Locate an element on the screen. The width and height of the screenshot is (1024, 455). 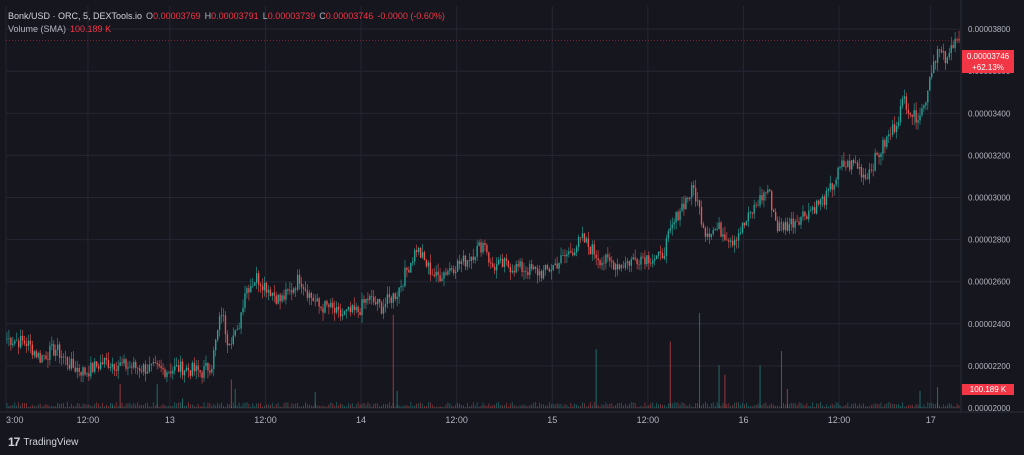
symbol-label: Bonk/USD · ORC, 5, DEXTools.io is located at coordinates (75, 16).